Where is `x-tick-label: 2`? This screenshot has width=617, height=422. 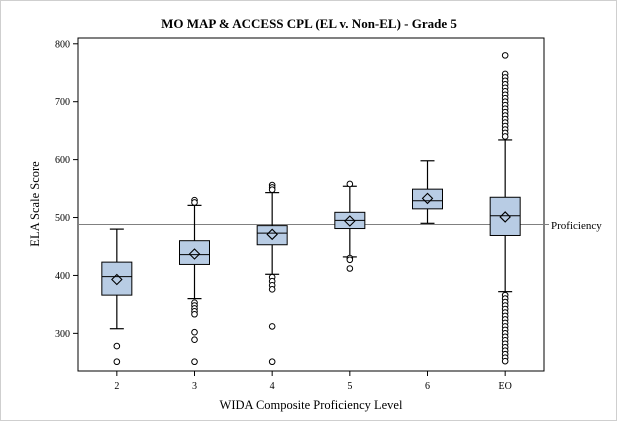 x-tick-label: 2 is located at coordinates (116, 386).